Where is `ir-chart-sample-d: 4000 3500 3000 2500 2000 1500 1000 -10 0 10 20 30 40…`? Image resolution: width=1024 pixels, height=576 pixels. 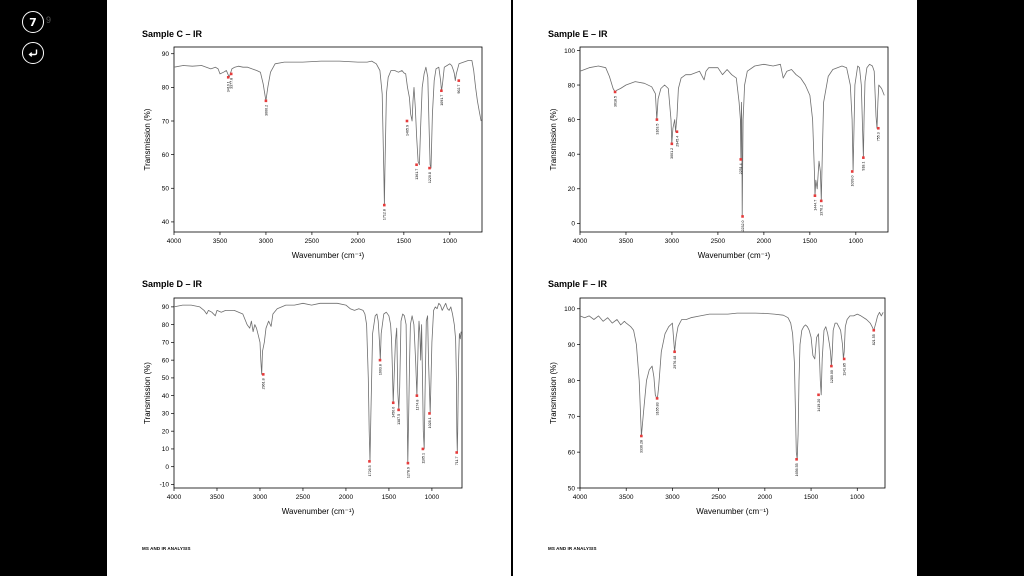
ir-chart-sample-d: 4000 3500 3000 2500 2000 1500 1000 -10 0 10 20 30 40… is located at coordinates (303, 406).